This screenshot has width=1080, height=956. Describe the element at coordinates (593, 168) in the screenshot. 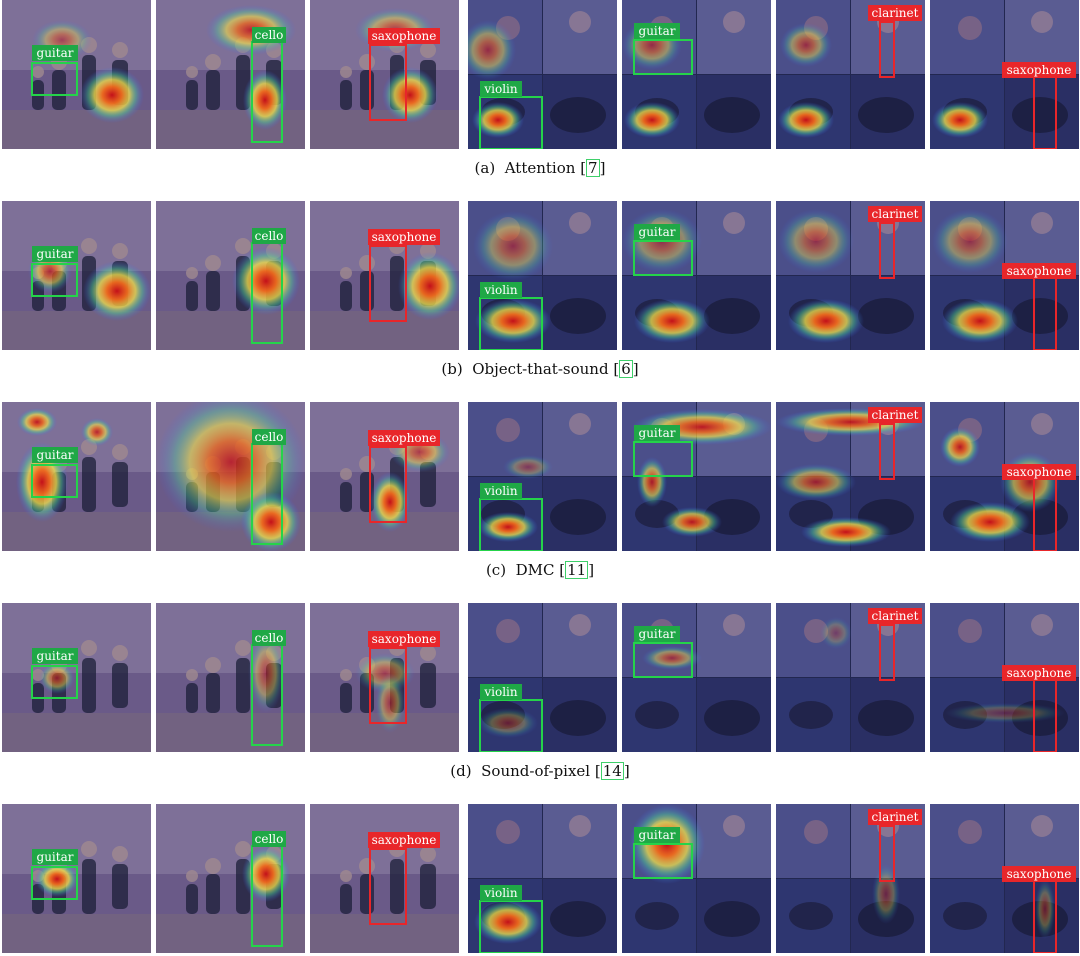

I see `ref-link: 7` at that location.